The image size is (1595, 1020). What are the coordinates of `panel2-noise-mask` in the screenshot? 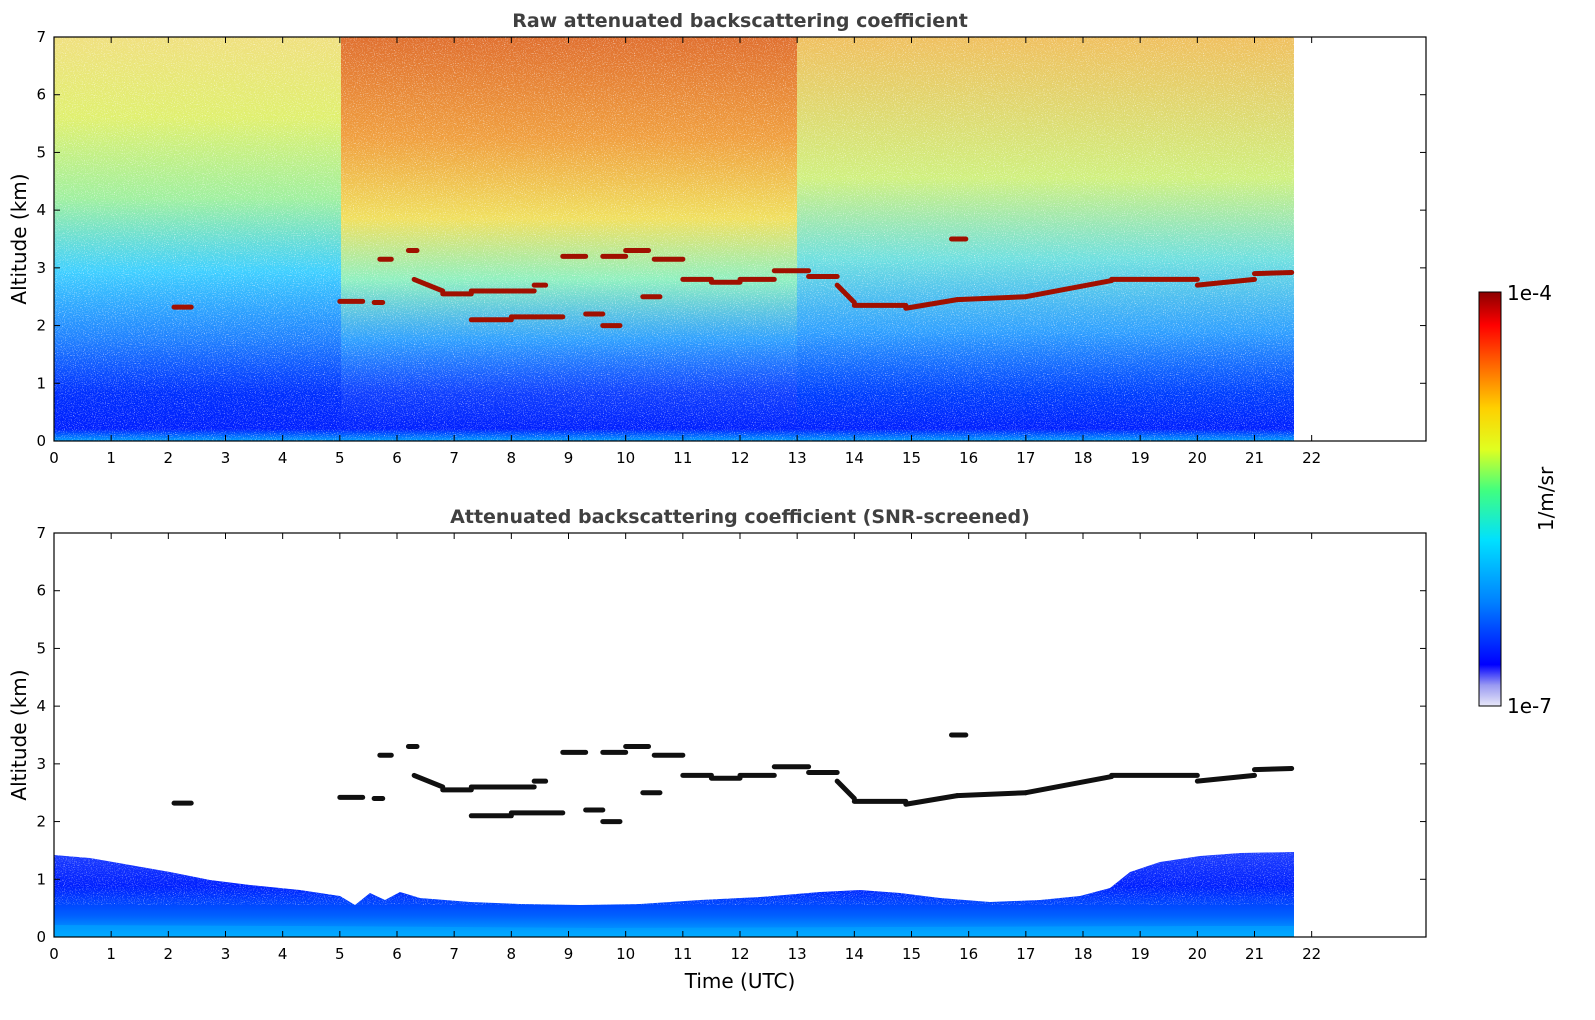 It's located at (674, 875).